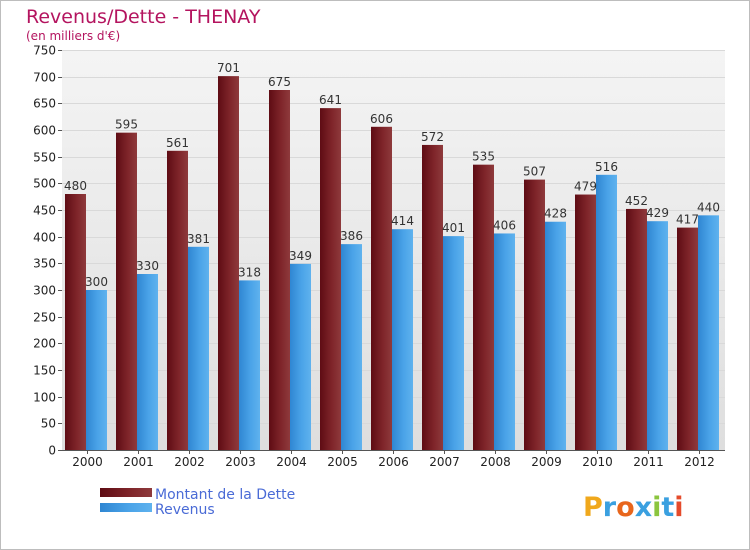  Describe the element at coordinates (402, 221) in the screenshot. I see `value-label-revenus: 414` at that location.